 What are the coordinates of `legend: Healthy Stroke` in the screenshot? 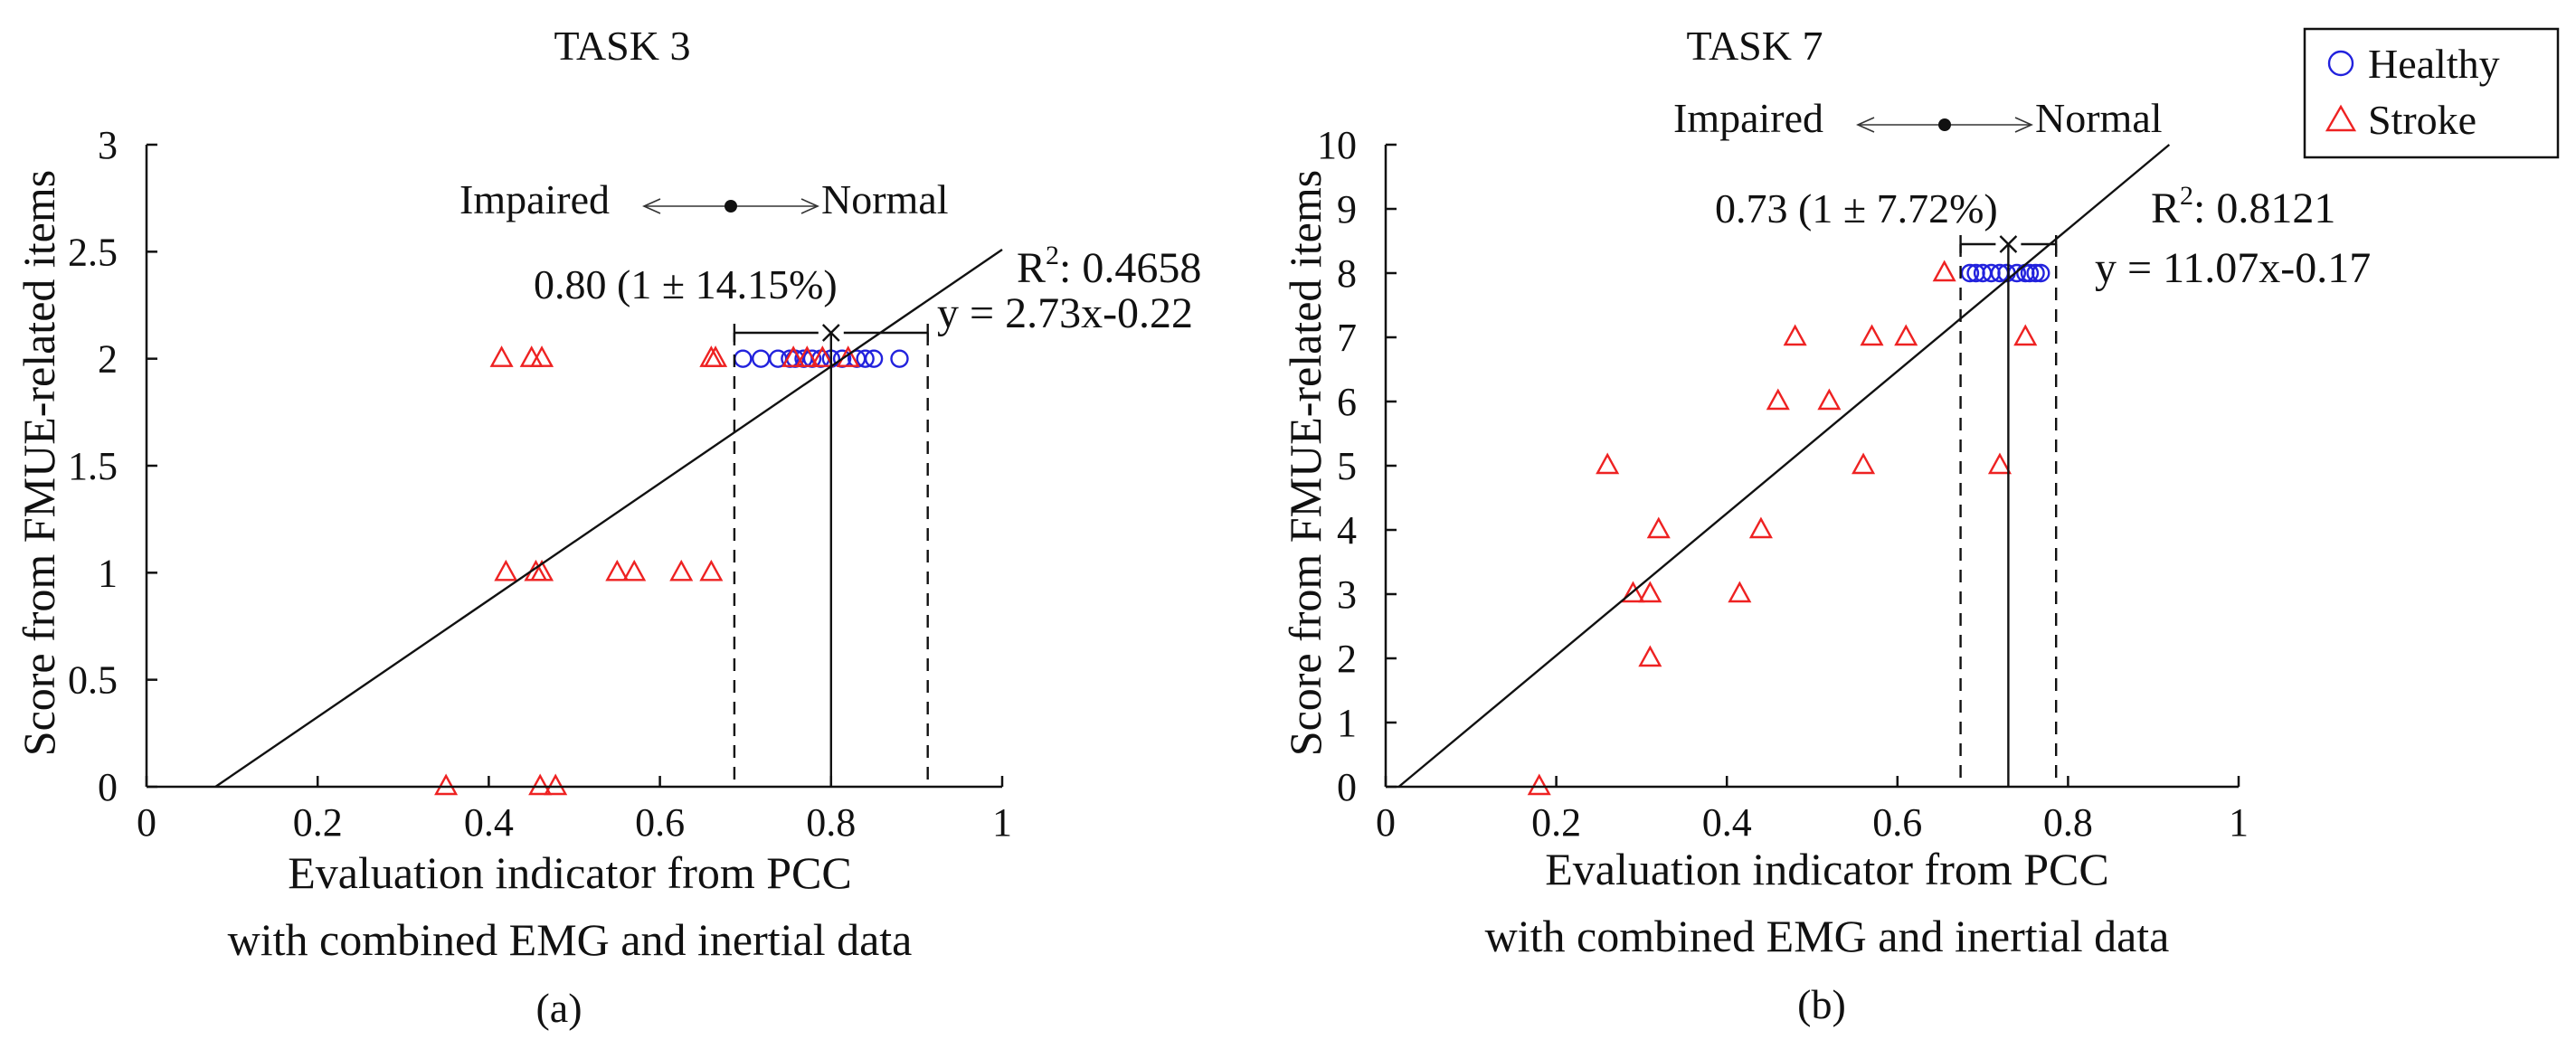 It's located at (2431, 93).